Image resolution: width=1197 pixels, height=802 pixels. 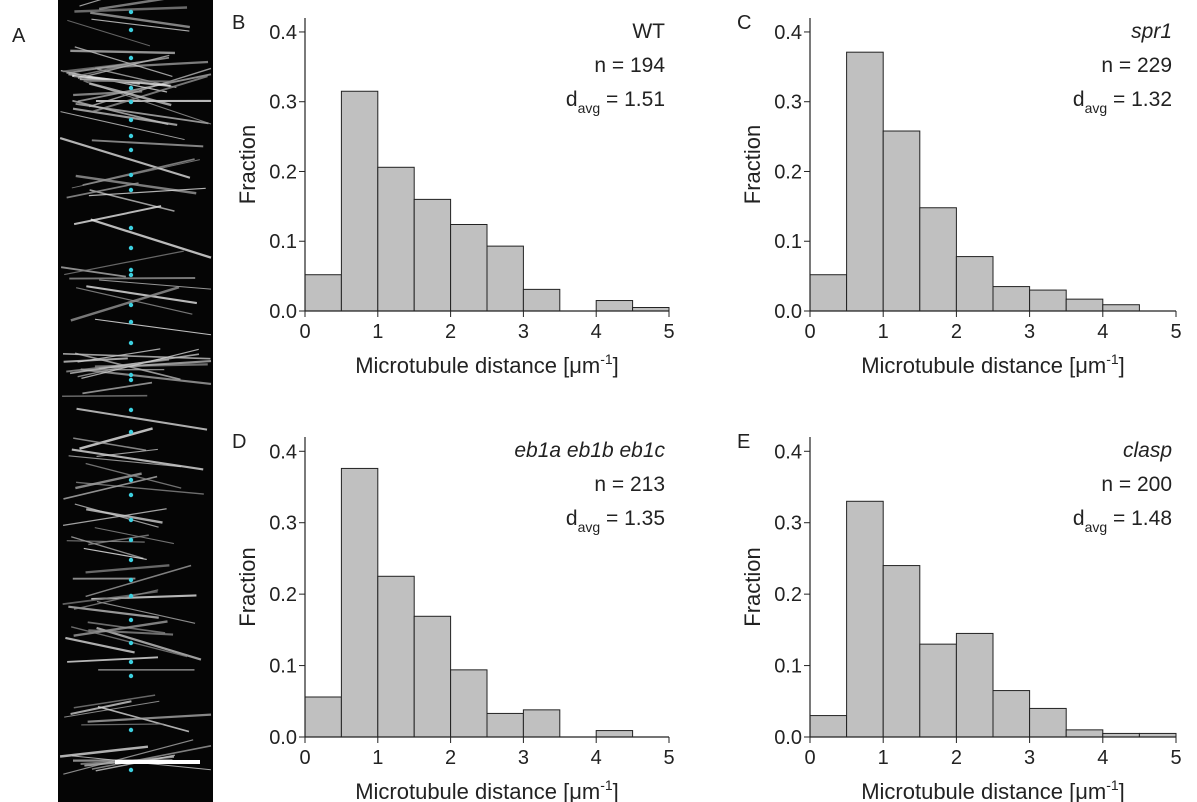 I want to click on annotation-title: clasp, so click(x=1147, y=450).